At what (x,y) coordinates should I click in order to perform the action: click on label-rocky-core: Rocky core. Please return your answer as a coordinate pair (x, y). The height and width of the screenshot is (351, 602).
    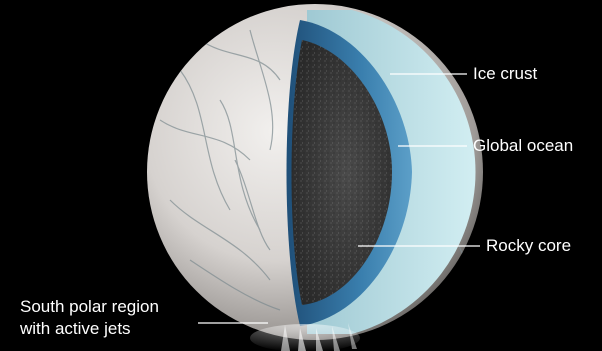
    Looking at the image, I should click on (529, 245).